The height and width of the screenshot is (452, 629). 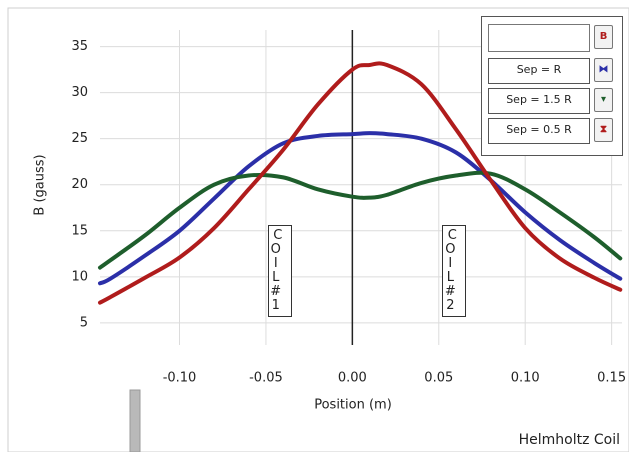 What do you see at coordinates (79, 184) in the screenshot?
I see `y-tick-label: 20` at bounding box center [79, 184].